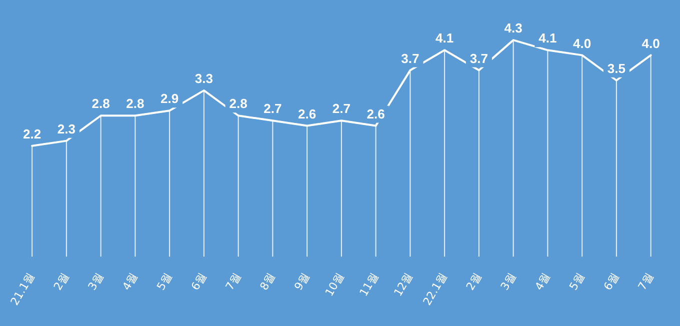 Image resolution: width=680 pixels, height=326 pixels. What do you see at coordinates (169, 98) in the screenshot?
I see `data-label: 2.9` at bounding box center [169, 98].